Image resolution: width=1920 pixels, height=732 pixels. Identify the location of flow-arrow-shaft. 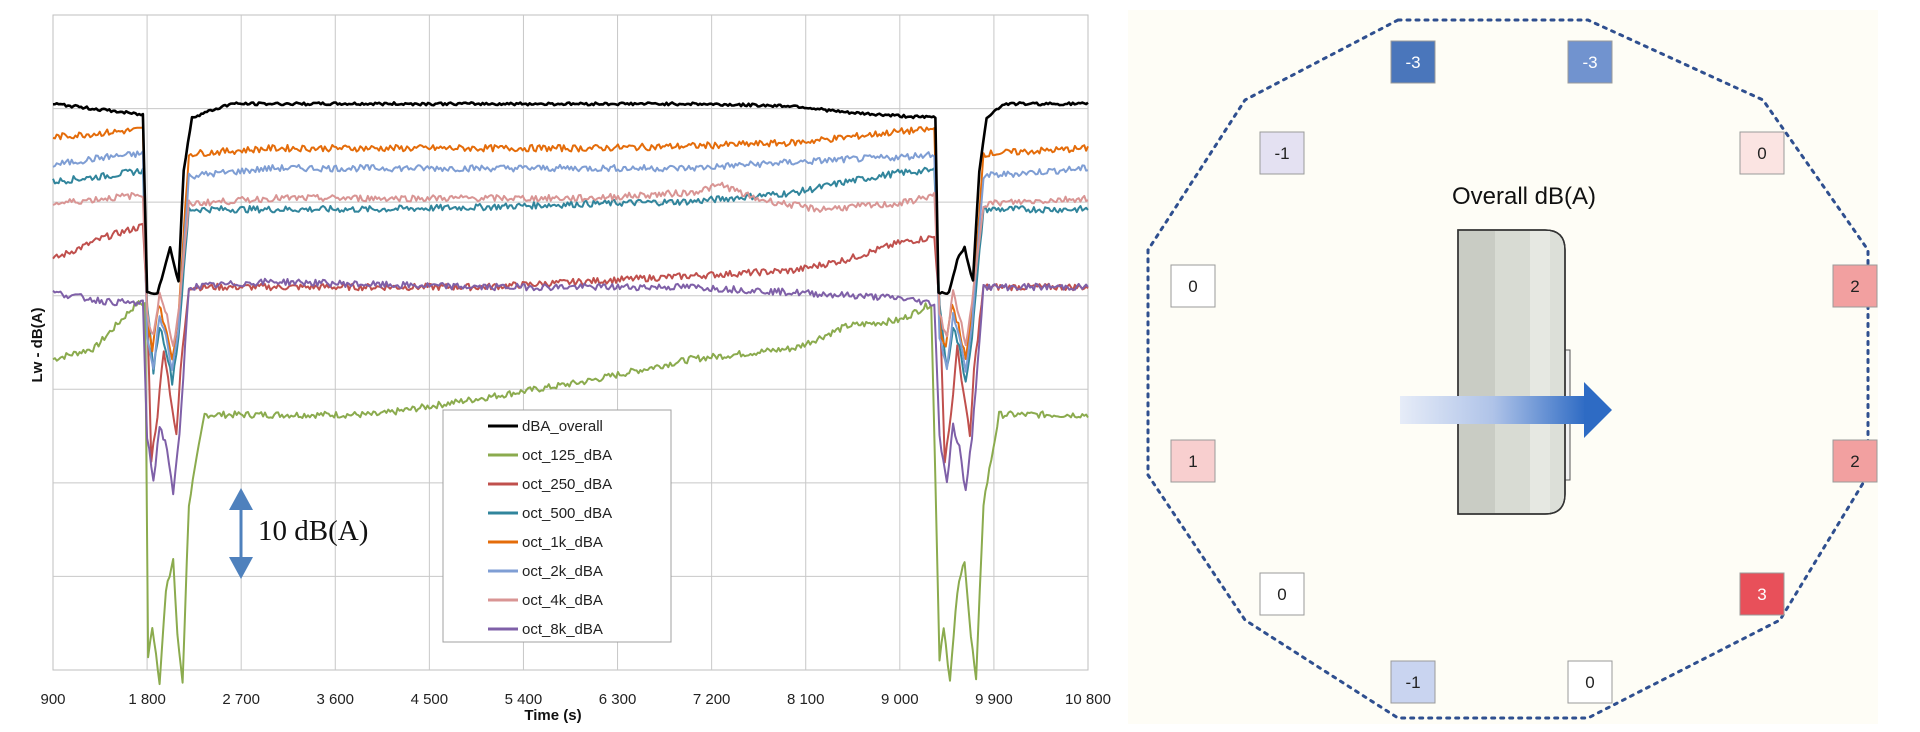
(1493, 410).